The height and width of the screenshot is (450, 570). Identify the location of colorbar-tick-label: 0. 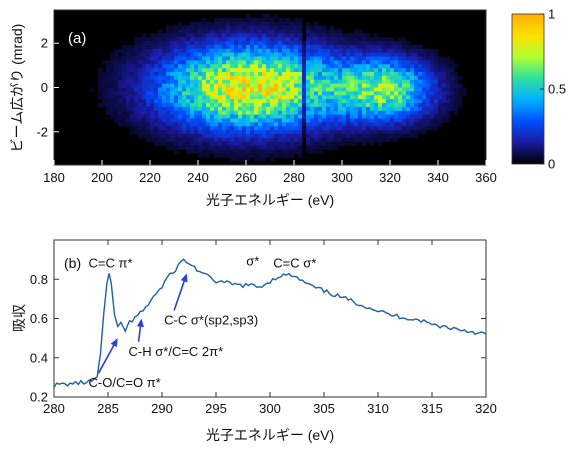
(551, 164).